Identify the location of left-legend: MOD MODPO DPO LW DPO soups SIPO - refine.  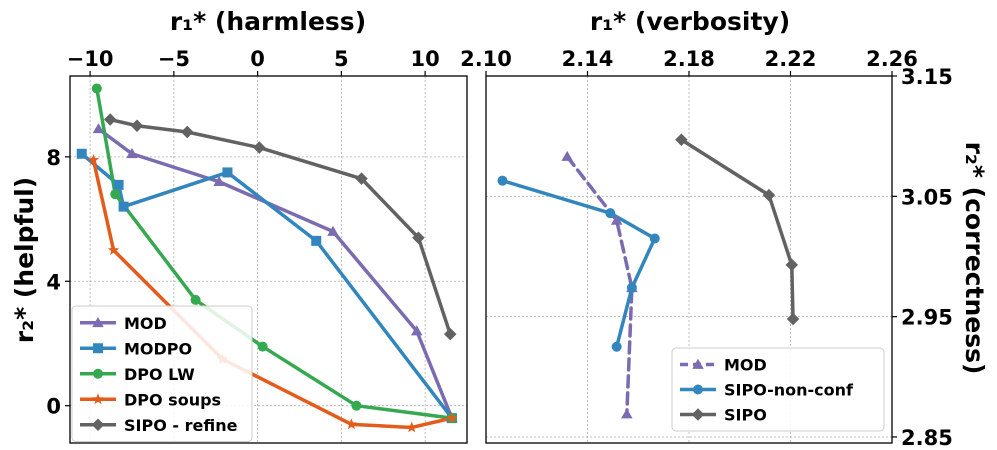
(162, 373).